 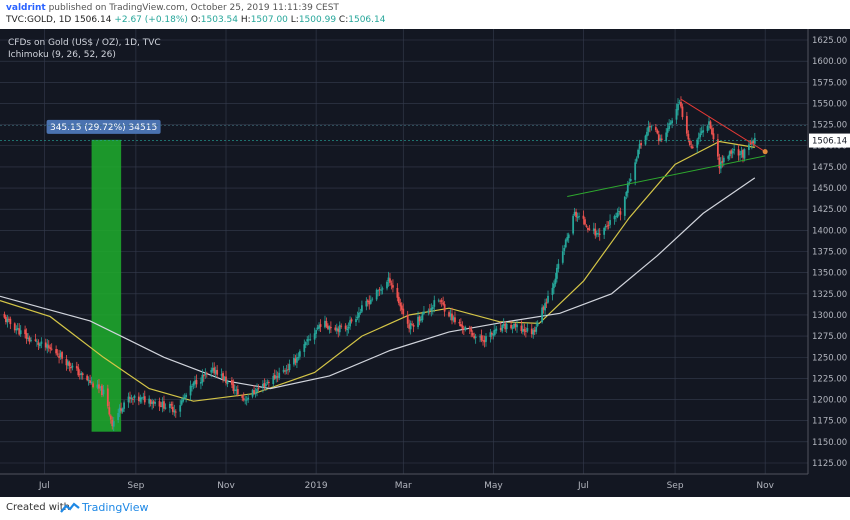 What do you see at coordinates (406, 486) in the screenshot?
I see `time-axis: Jul Sep Nov 2019 Mar May Jul Sep Nov` at bounding box center [406, 486].